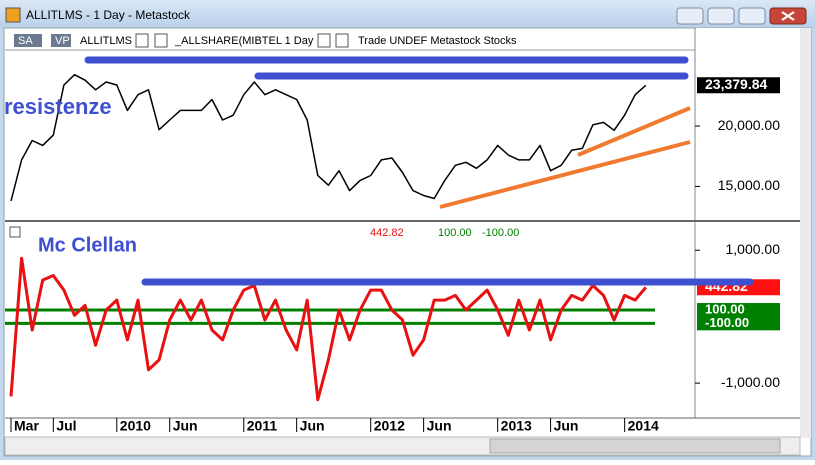 This screenshot has width=815, height=465. I want to click on button-restore-all, so click(690, 16).